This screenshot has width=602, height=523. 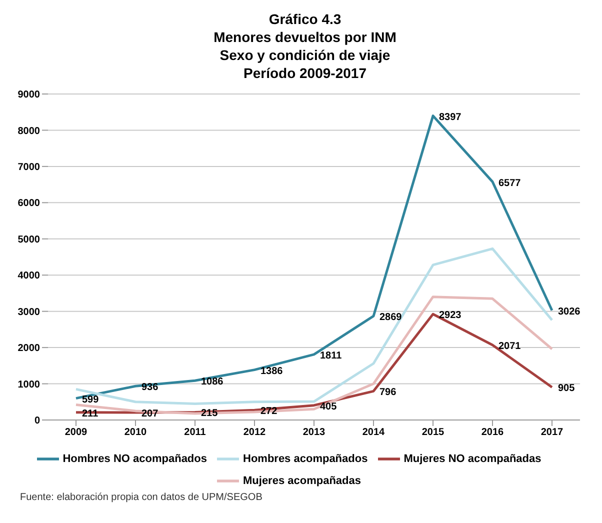 What do you see at coordinates (569, 312) in the screenshot?
I see `data-label: 3026` at bounding box center [569, 312].